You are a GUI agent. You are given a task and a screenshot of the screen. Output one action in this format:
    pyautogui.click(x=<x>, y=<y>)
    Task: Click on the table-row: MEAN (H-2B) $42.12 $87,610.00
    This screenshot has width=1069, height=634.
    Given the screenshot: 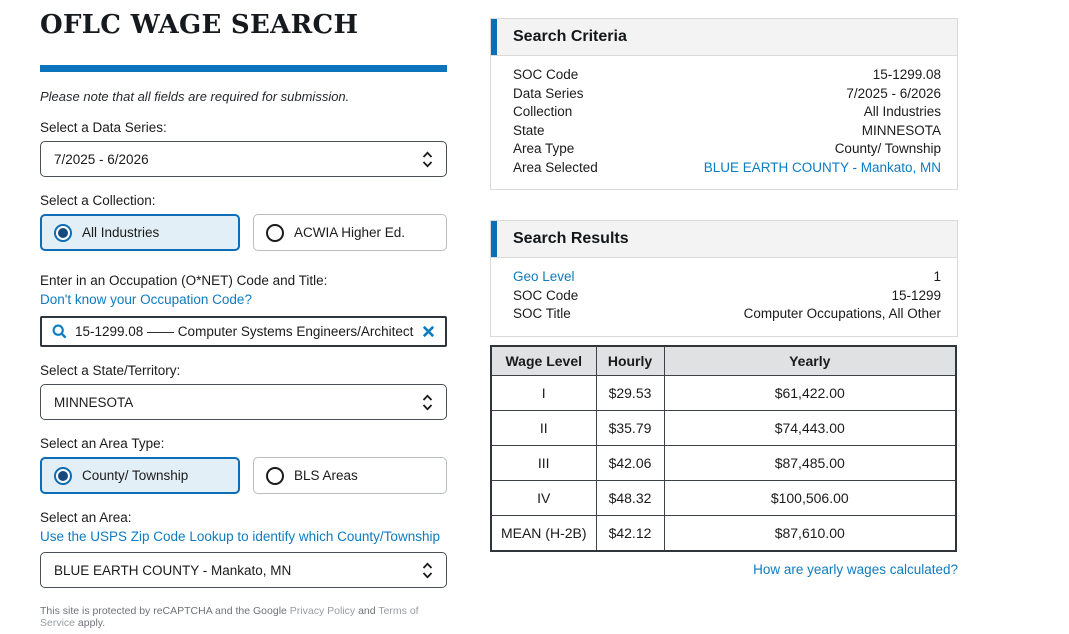 What is the action you would take?
    pyautogui.click(x=723, y=533)
    